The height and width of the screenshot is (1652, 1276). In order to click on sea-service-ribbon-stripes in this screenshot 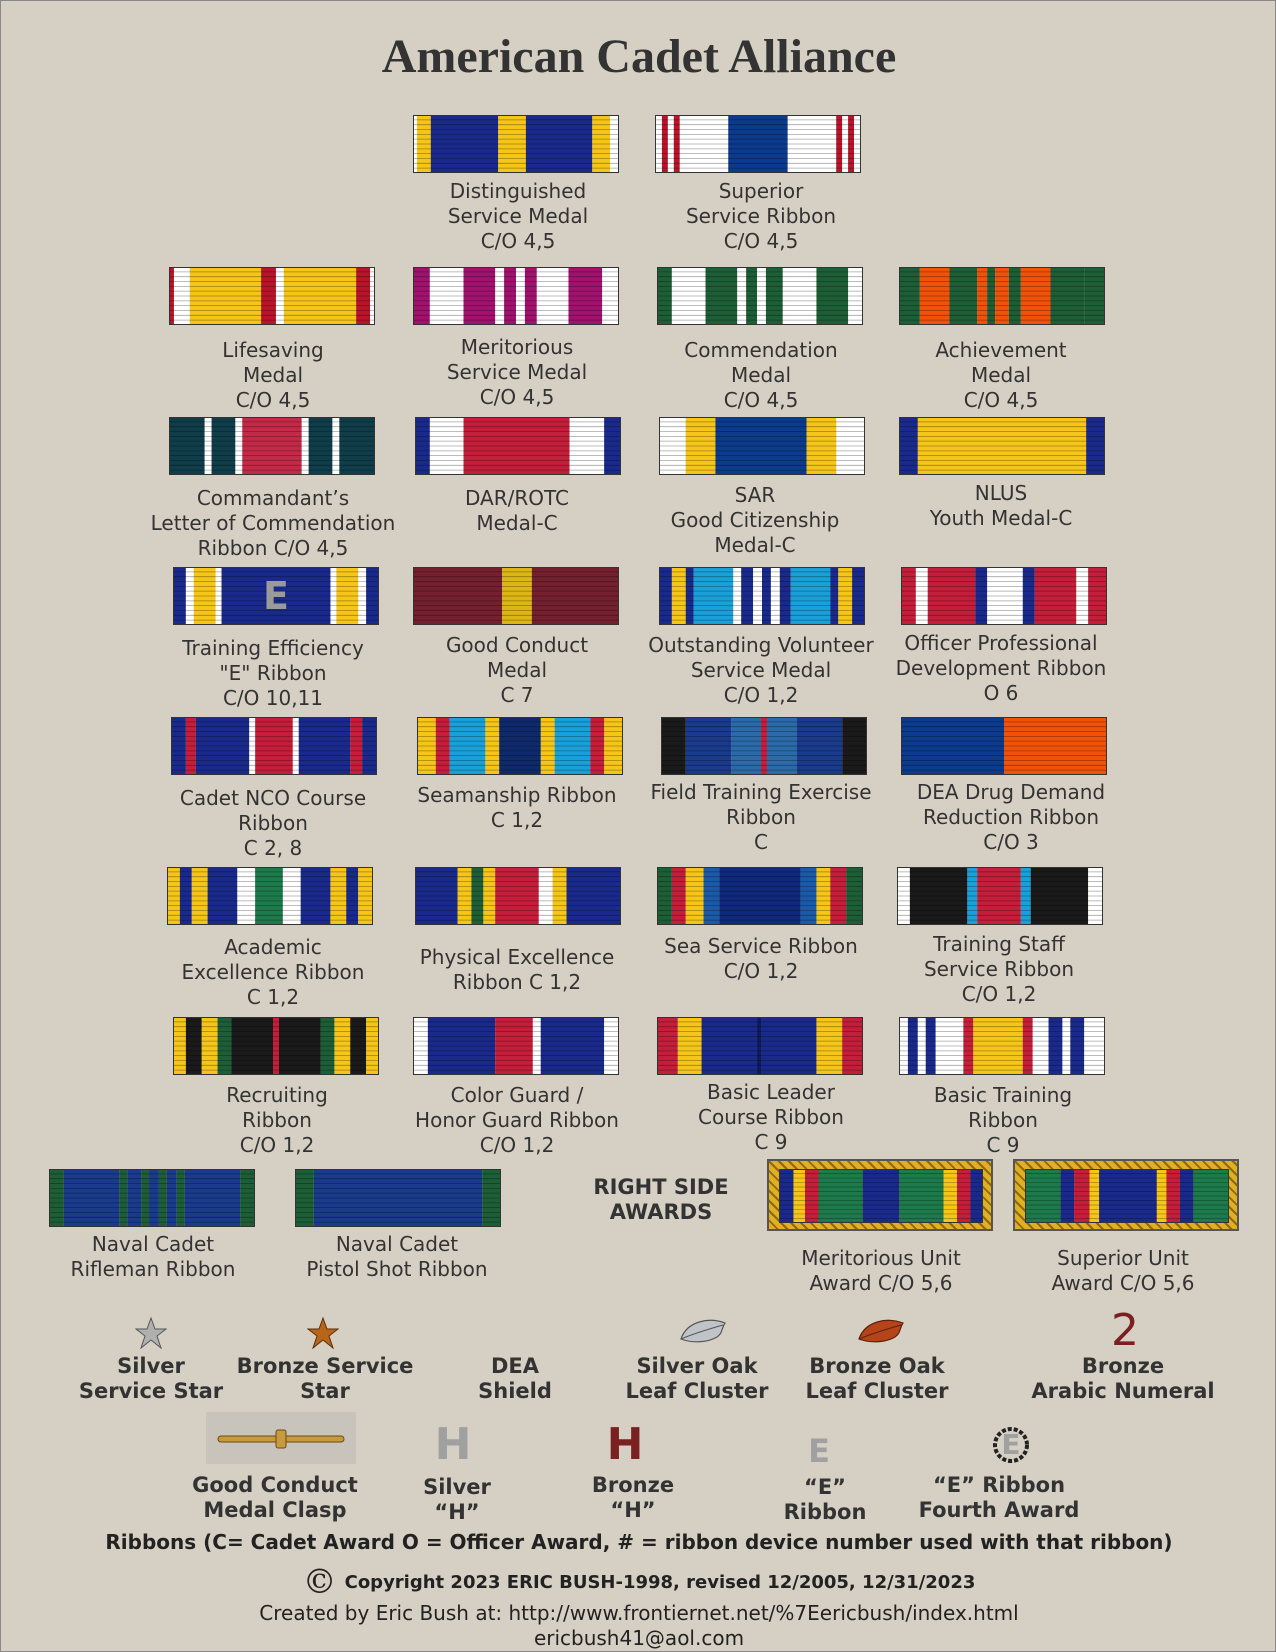, I will do `click(760, 896)`.